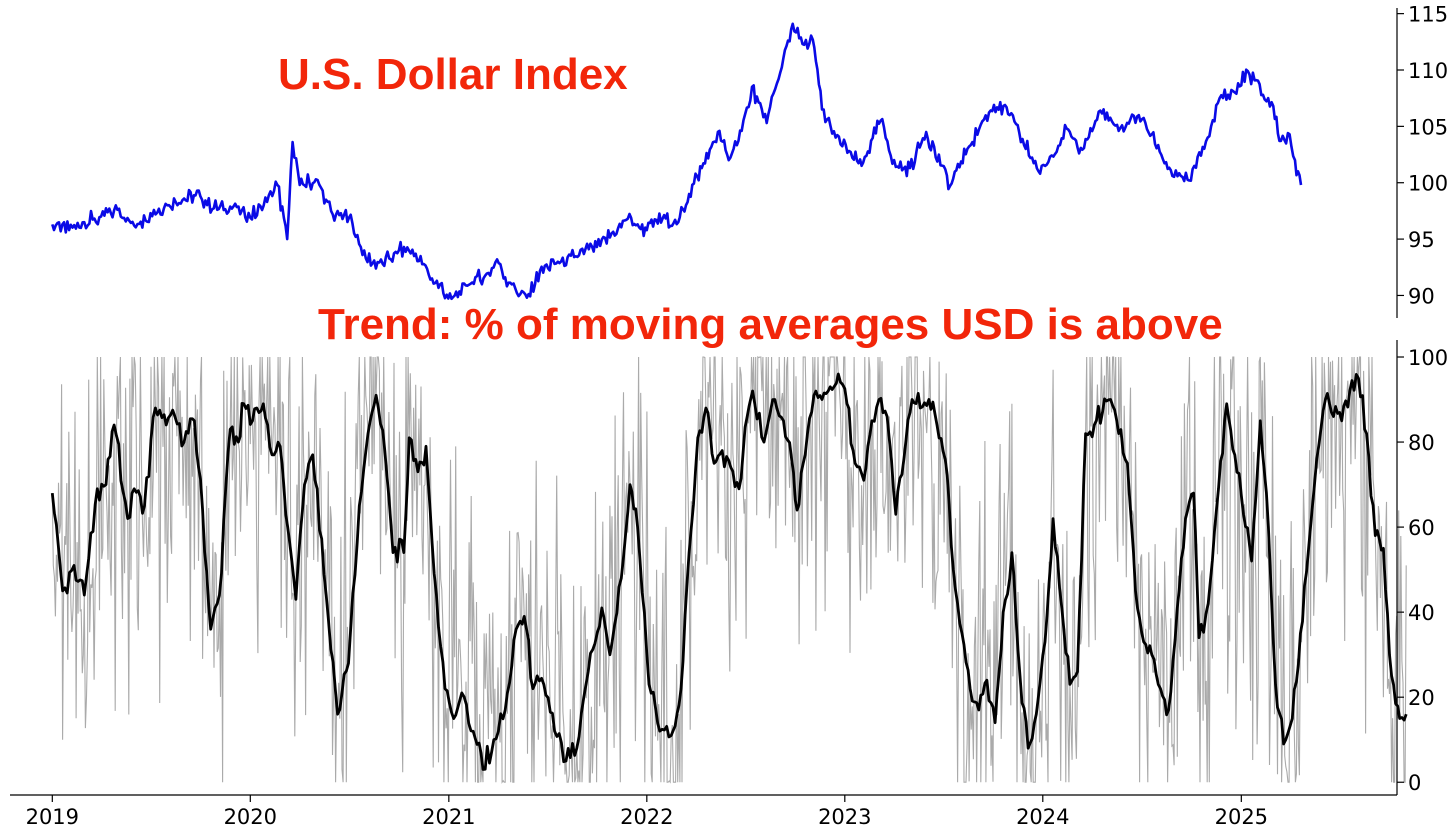  What do you see at coordinates (1421, 296) in the screenshot?
I see `dollar-index-y-tick-label: 90` at bounding box center [1421, 296].